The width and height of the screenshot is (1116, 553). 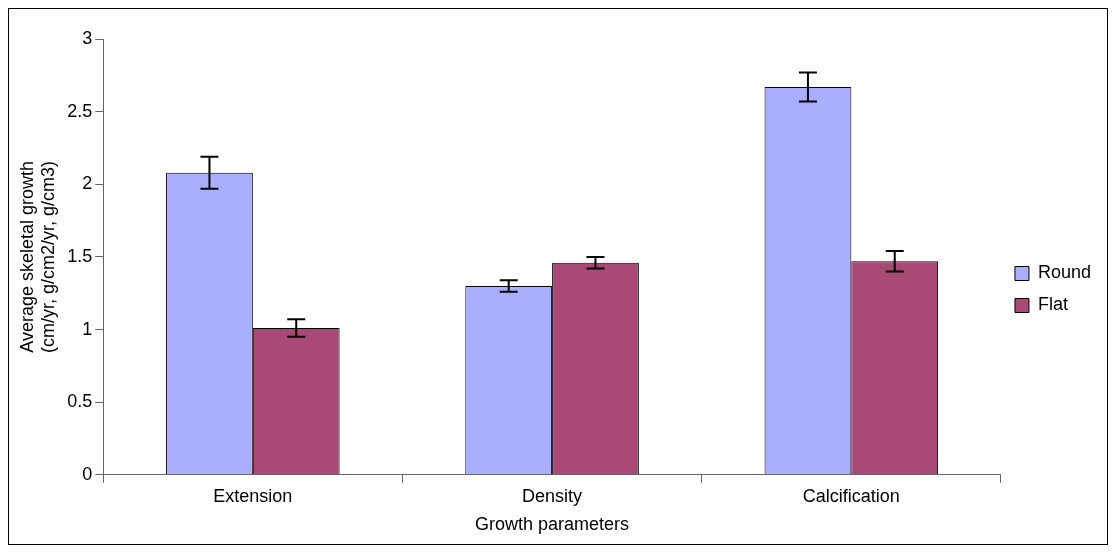 I want to click on x-tick-label: Calcification, so click(x=851, y=495).